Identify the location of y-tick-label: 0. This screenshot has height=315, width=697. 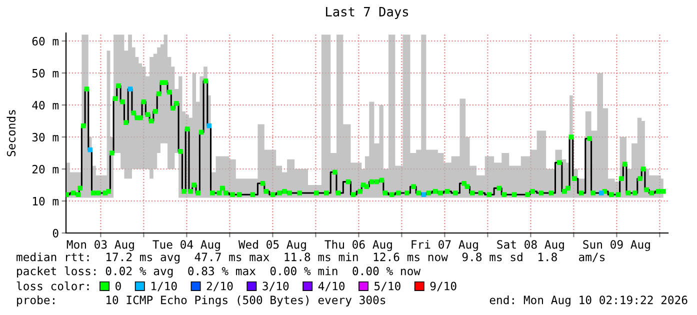
(55, 233).